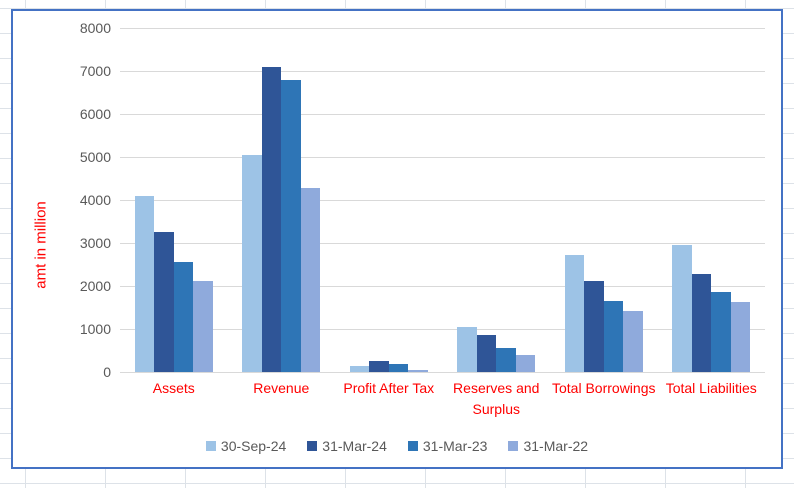 The height and width of the screenshot is (488, 794). I want to click on legend-item-31-Mar-24: 31-Mar-24, so click(347, 446).